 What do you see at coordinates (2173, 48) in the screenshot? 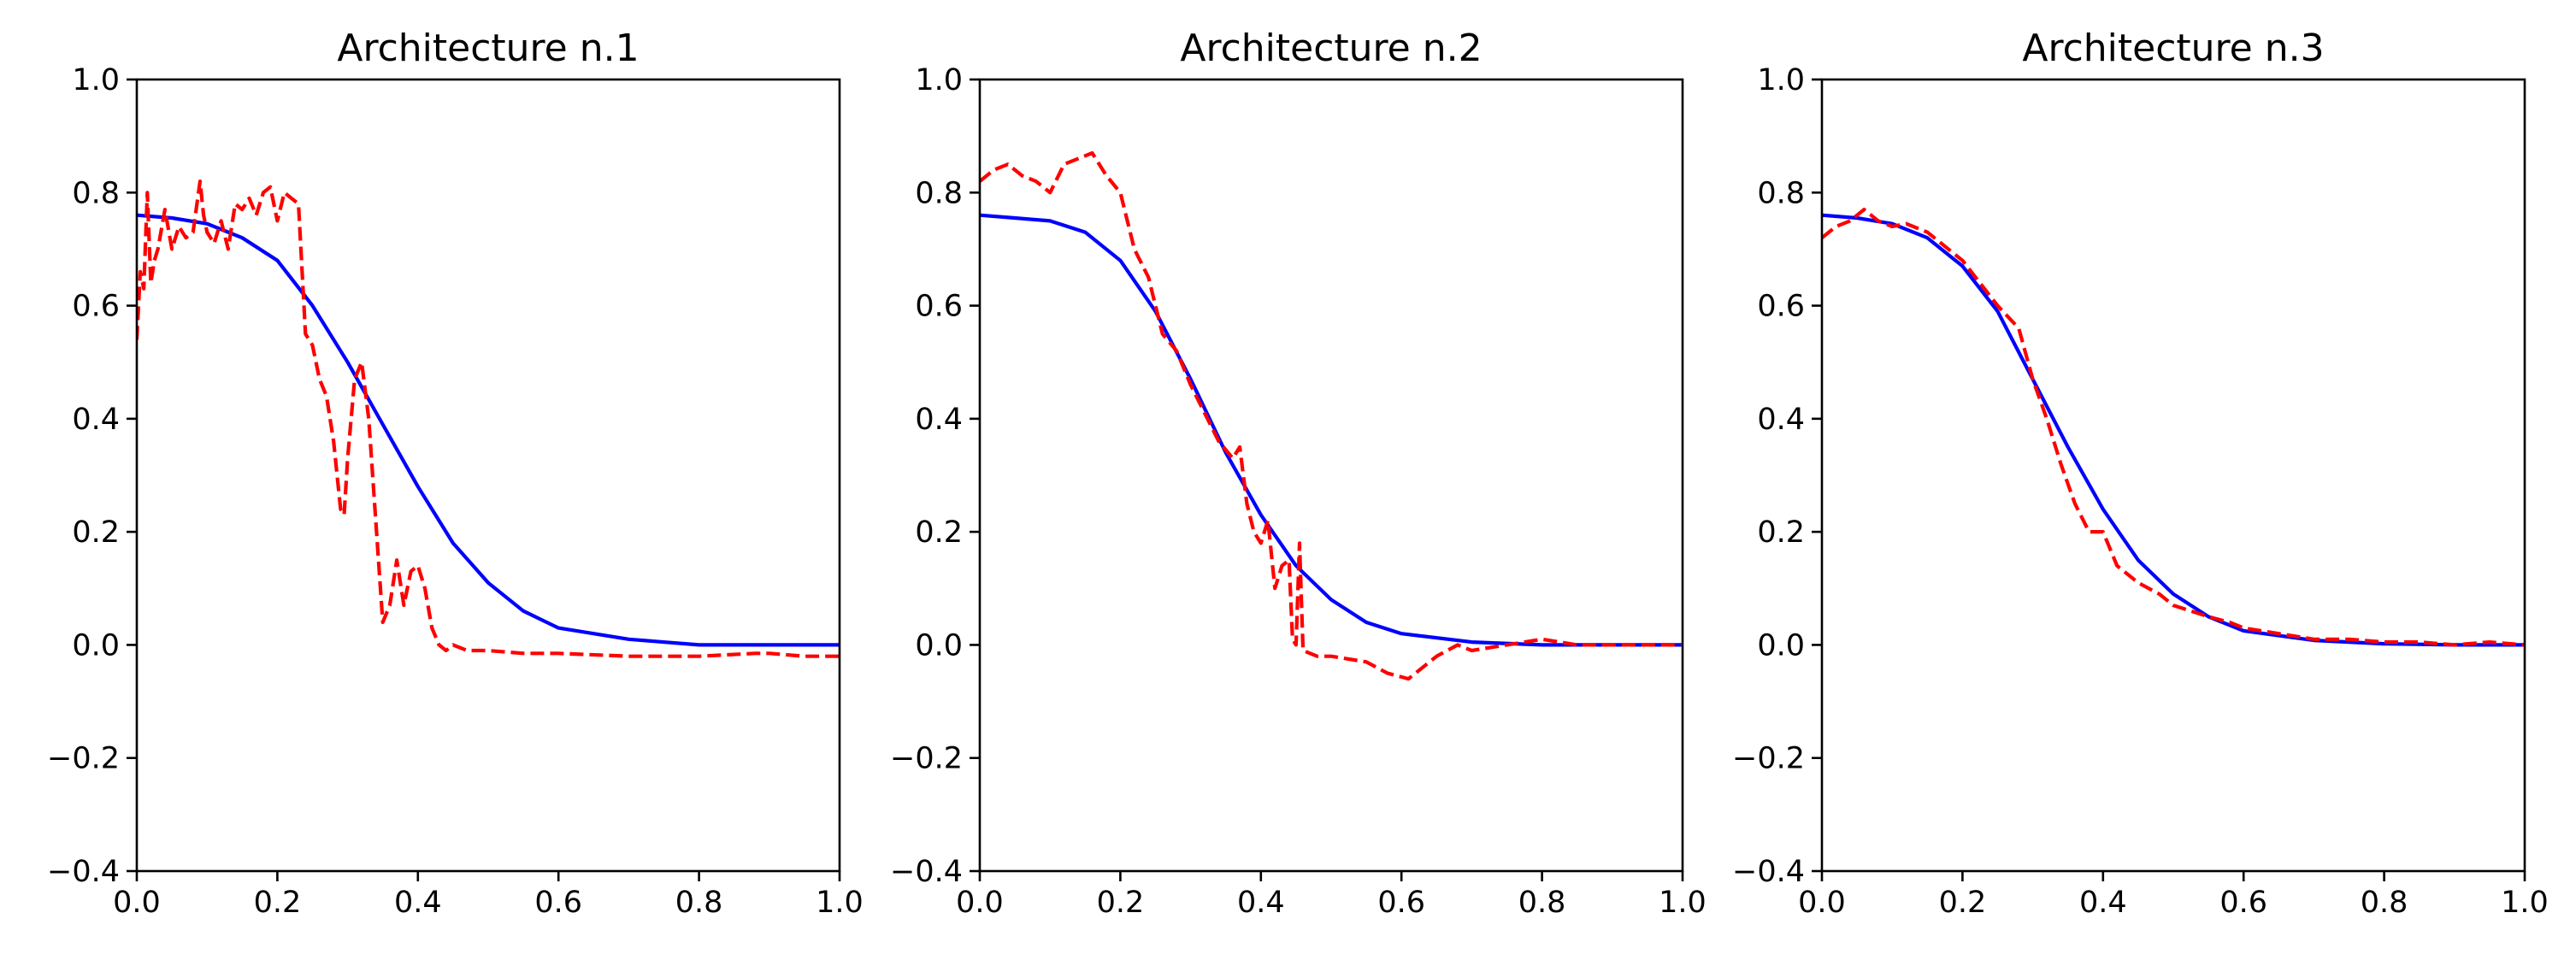
I see `subplot-title: Architecture n.3` at bounding box center [2173, 48].